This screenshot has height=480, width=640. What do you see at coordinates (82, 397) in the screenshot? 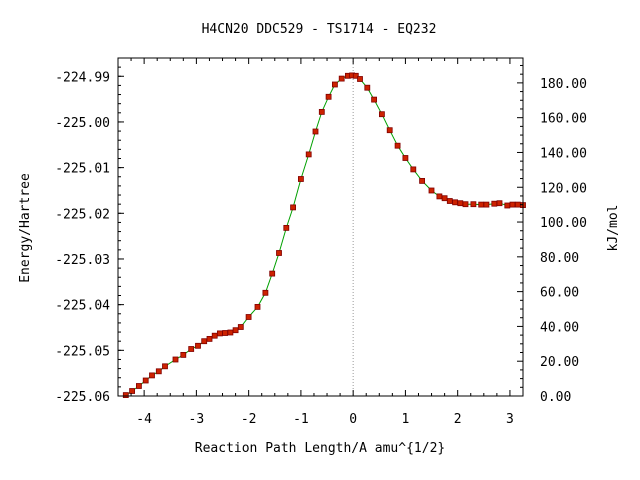
I see `y-tick-label: -225.06` at bounding box center [82, 397].